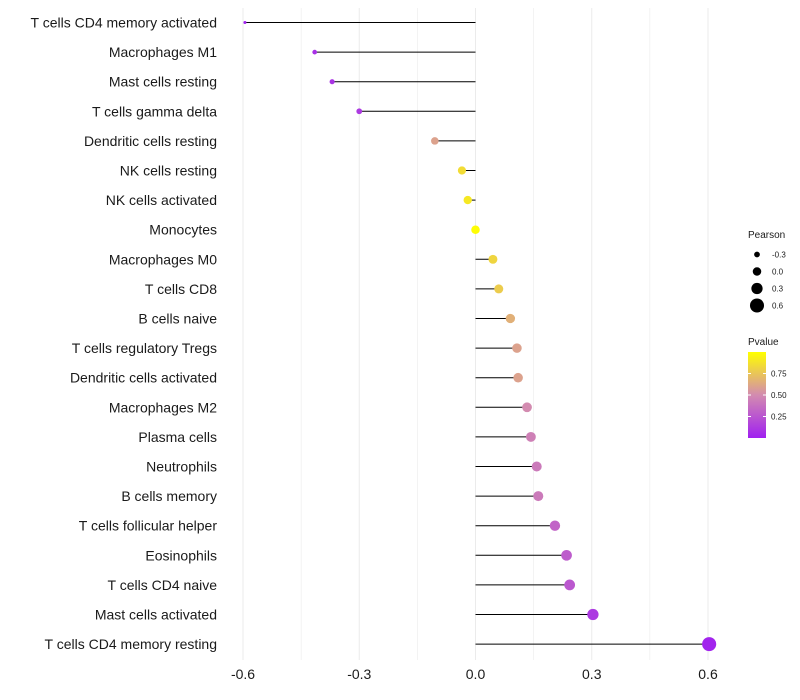  Describe the element at coordinates (177, 319) in the screenshot. I see `category-label: B cells naive` at that location.